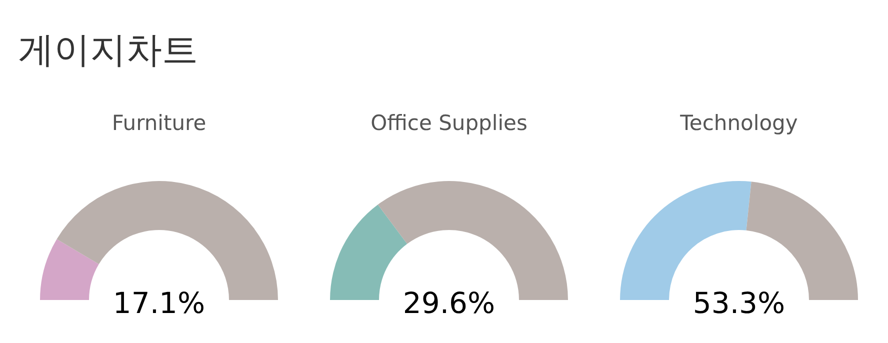 The height and width of the screenshot is (343, 888). I want to click on text: 53.3%, so click(739, 303).